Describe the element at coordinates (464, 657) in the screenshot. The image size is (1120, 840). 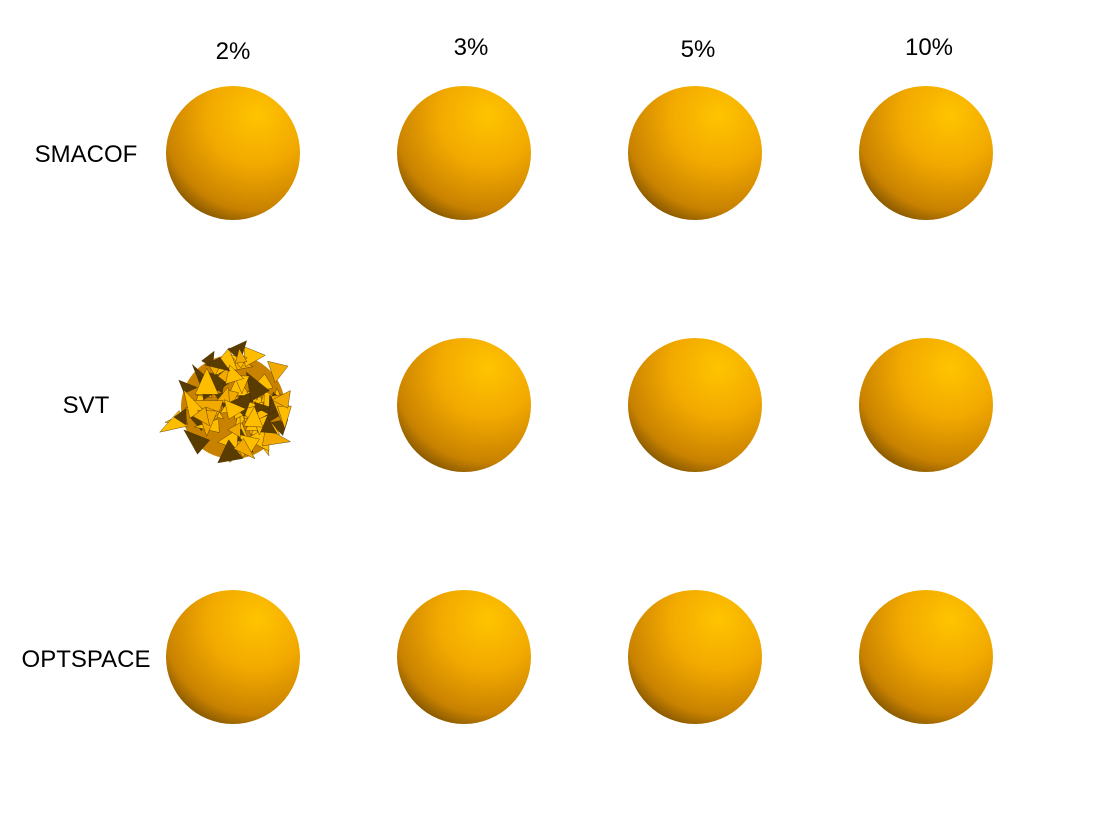
I see `optspace-3-percent-sphere` at that location.